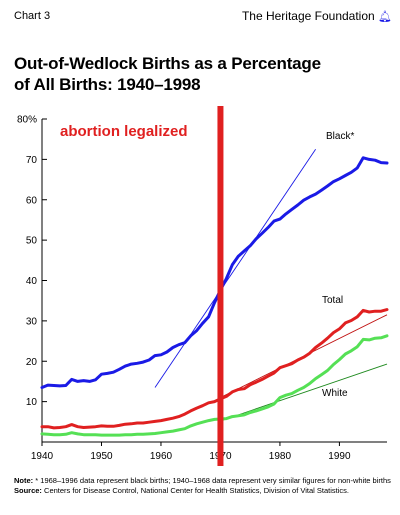 This screenshot has height=515, width=400. I want to click on x-tick-label-1960: 1960, so click(161, 456).